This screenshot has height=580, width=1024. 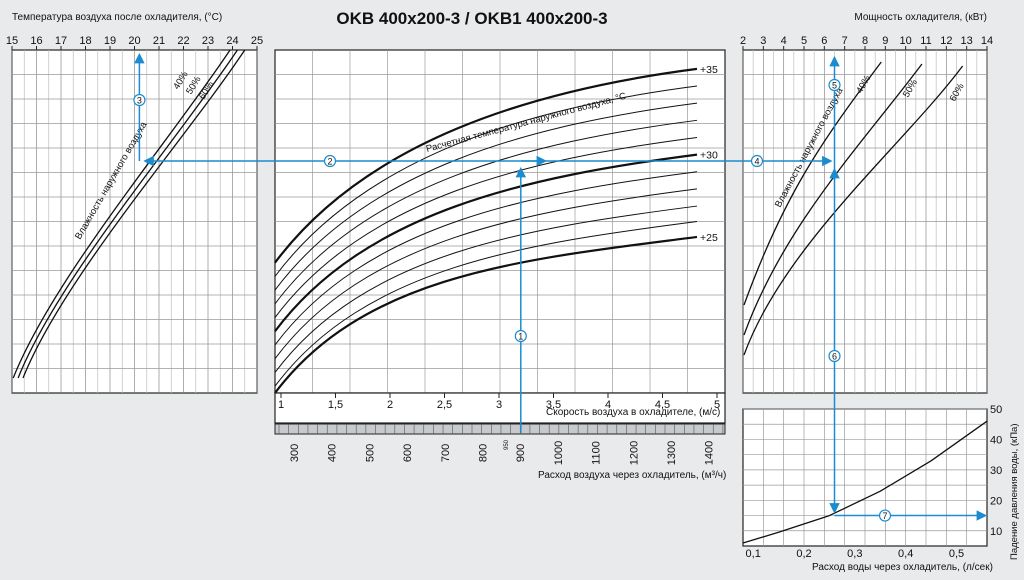 I want to click on pressure-drop-tick-label: 10, so click(x=996, y=532).